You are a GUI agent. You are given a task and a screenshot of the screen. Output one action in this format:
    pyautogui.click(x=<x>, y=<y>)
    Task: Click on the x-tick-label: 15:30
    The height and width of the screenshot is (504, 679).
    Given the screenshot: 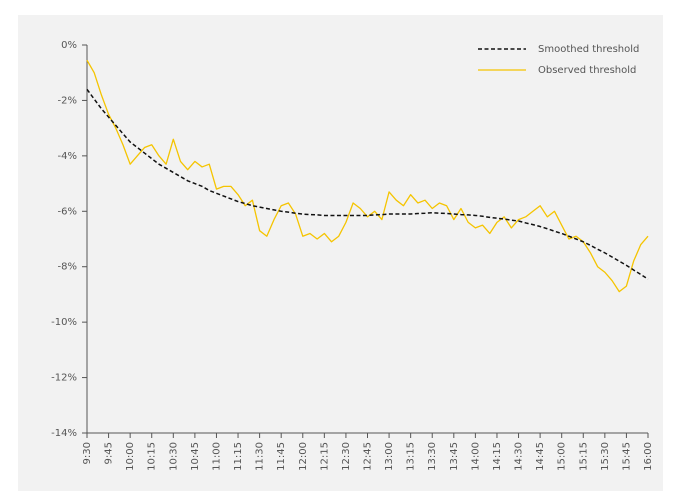 What is the action you would take?
    pyautogui.click(x=605, y=456)
    